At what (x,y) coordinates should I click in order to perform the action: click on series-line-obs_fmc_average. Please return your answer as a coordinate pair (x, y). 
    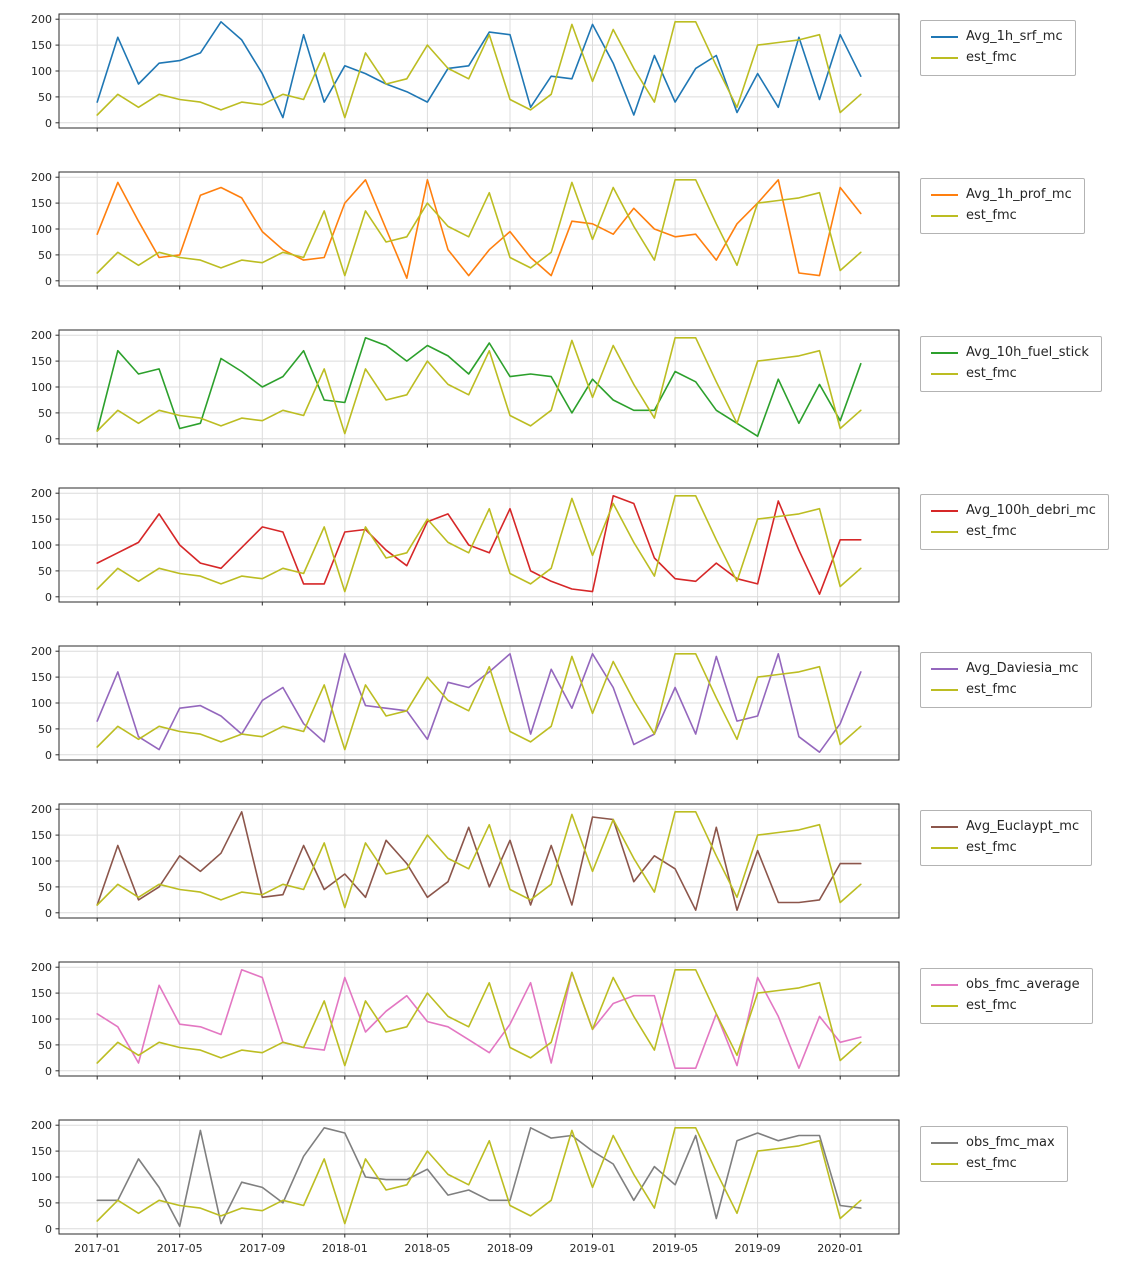
    Looking at the image, I should click on (479, 1019).